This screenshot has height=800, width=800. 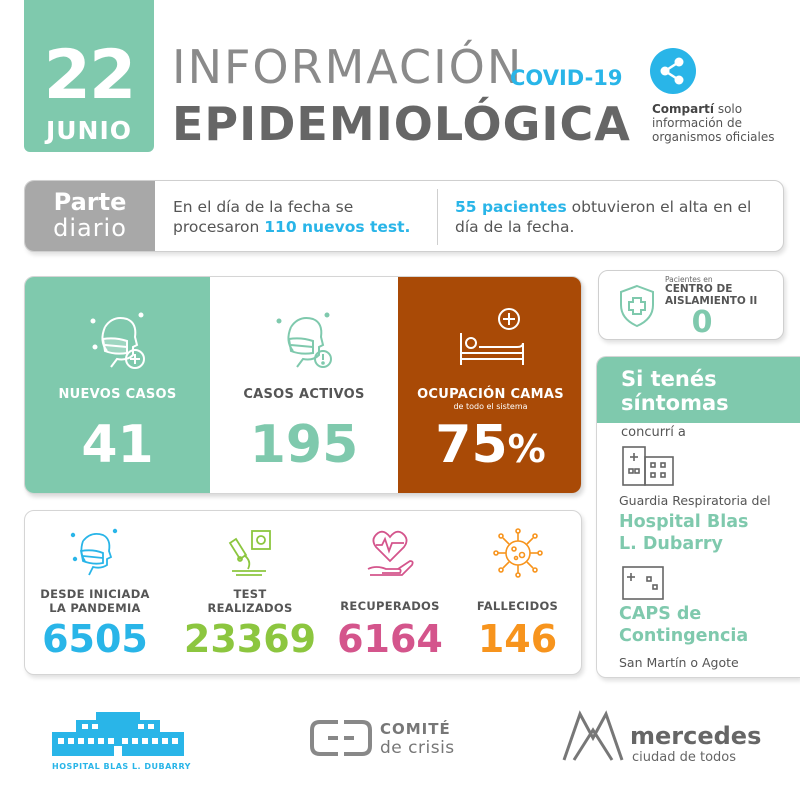 What do you see at coordinates (341, 740) in the screenshot?
I see `comite-logo-icon` at bounding box center [341, 740].